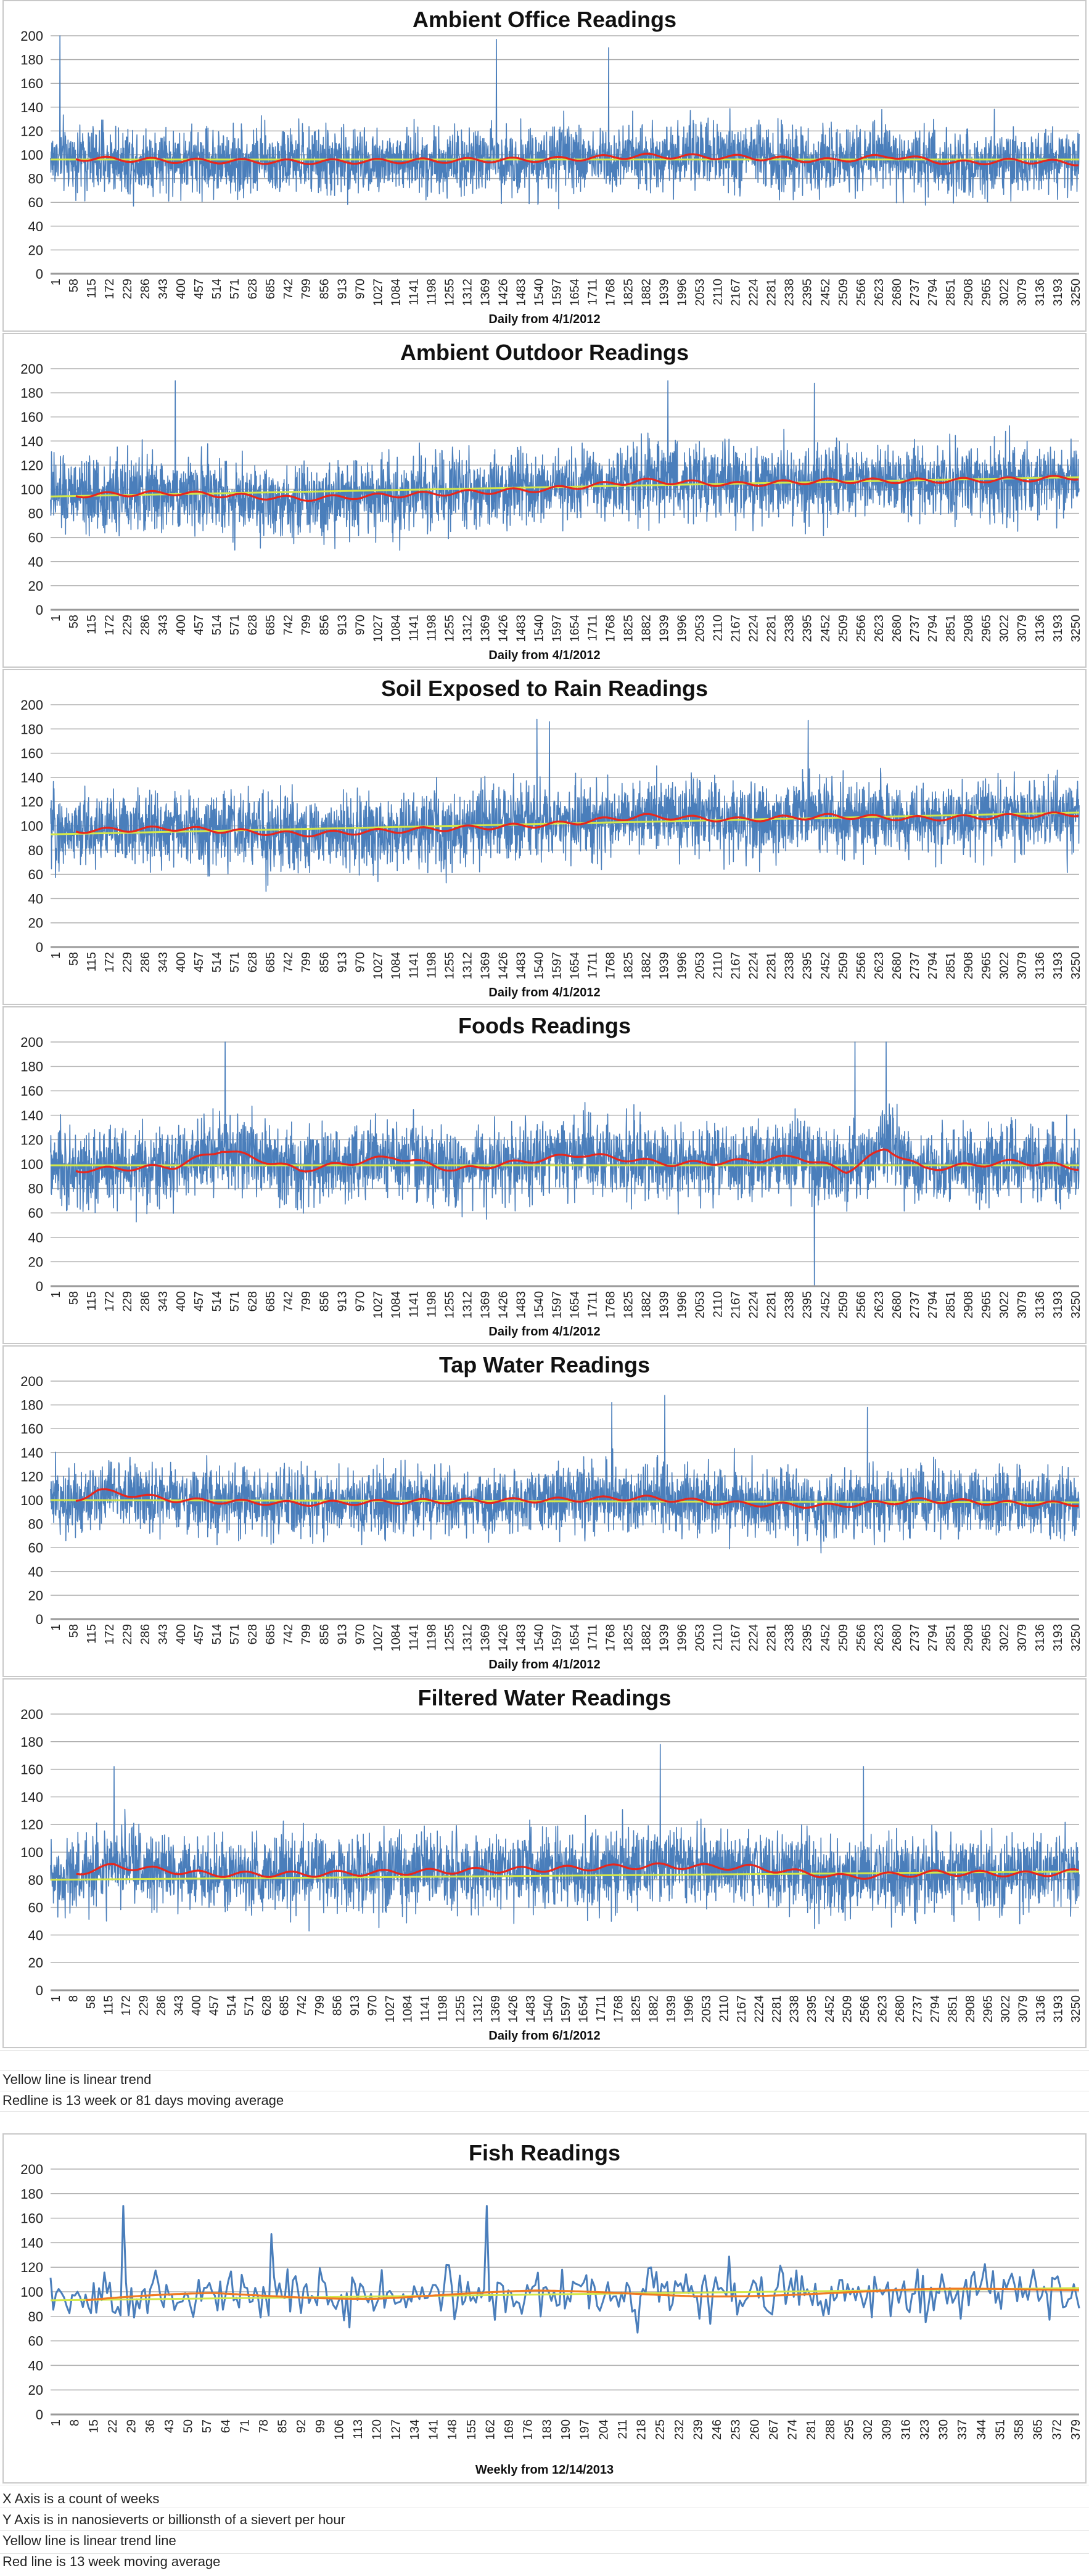  Describe the element at coordinates (544, 2036) in the screenshot. I see `x-axis-title: Daily from 6/1/2012` at that location.